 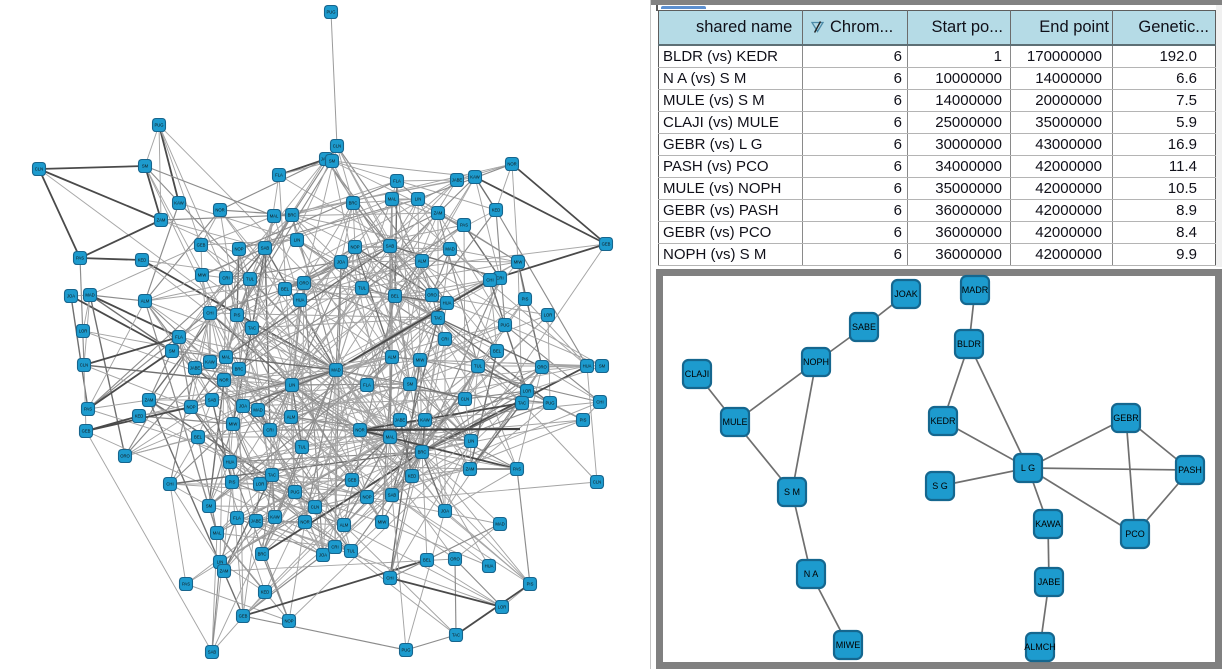 What do you see at coordinates (1028, 468) in the screenshot?
I see `svg-text: L G` at bounding box center [1028, 468].